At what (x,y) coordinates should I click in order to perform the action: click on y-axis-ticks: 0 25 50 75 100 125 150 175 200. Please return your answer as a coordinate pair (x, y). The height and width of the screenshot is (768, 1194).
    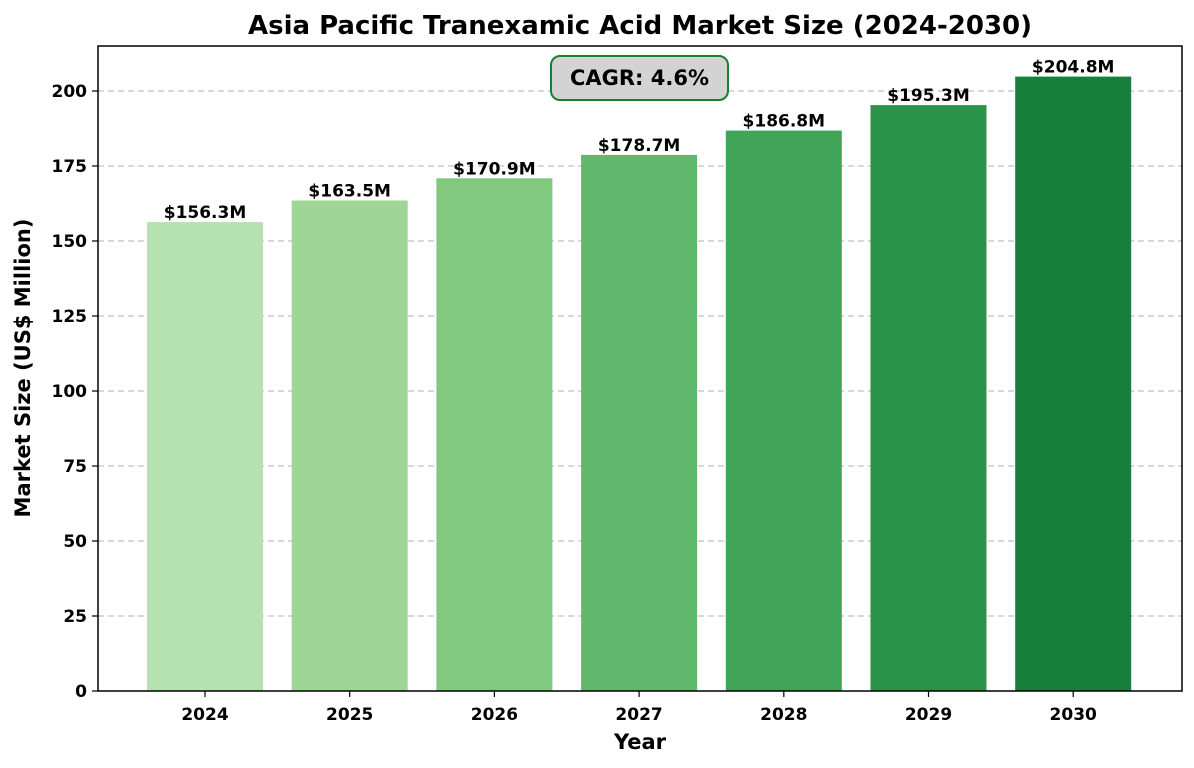
    Looking at the image, I should click on (75, 392).